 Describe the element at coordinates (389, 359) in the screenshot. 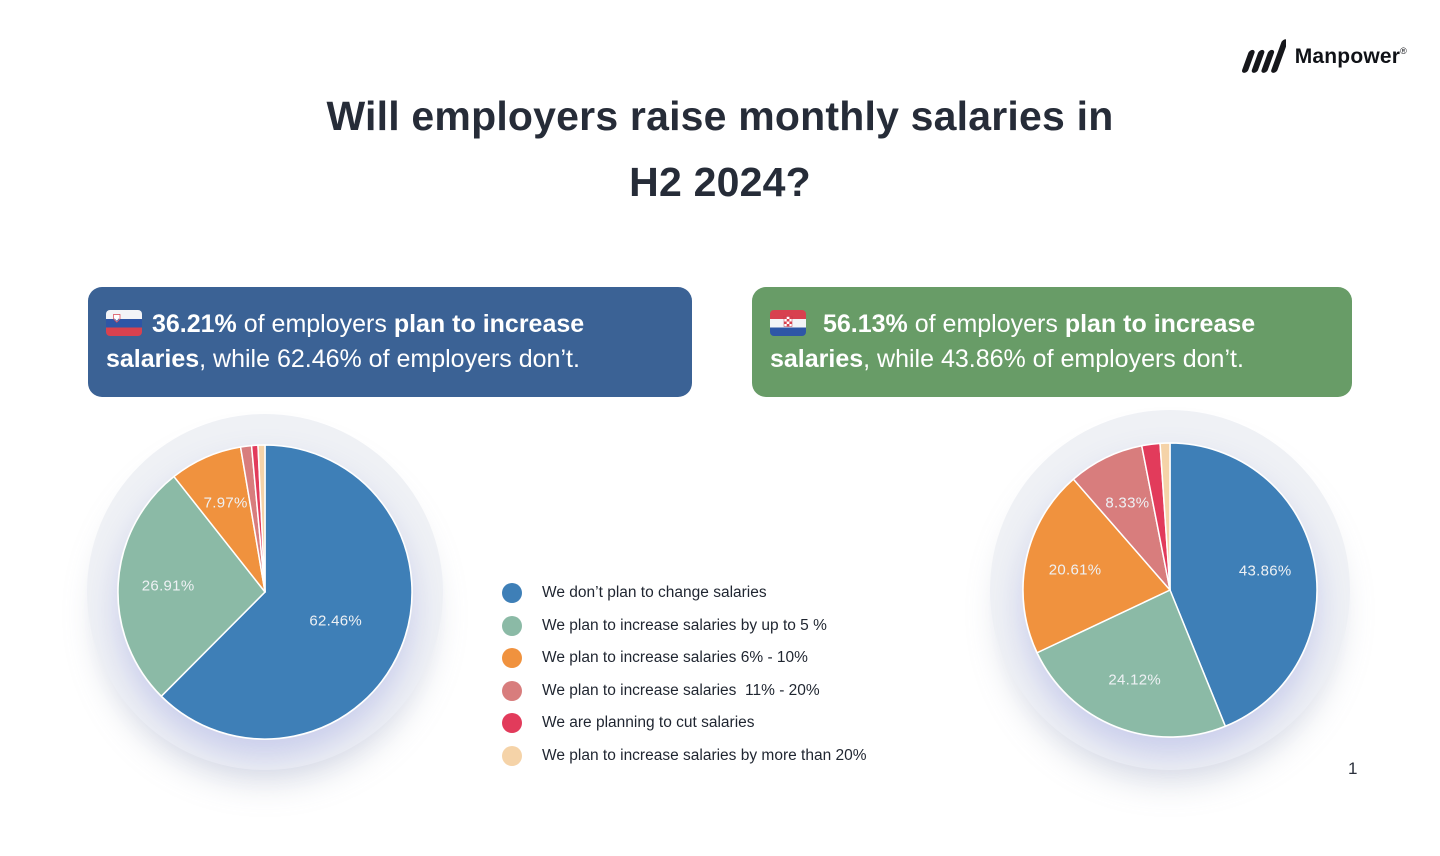

I see `banner-text: , while 62.46% of employers don’t.` at that location.